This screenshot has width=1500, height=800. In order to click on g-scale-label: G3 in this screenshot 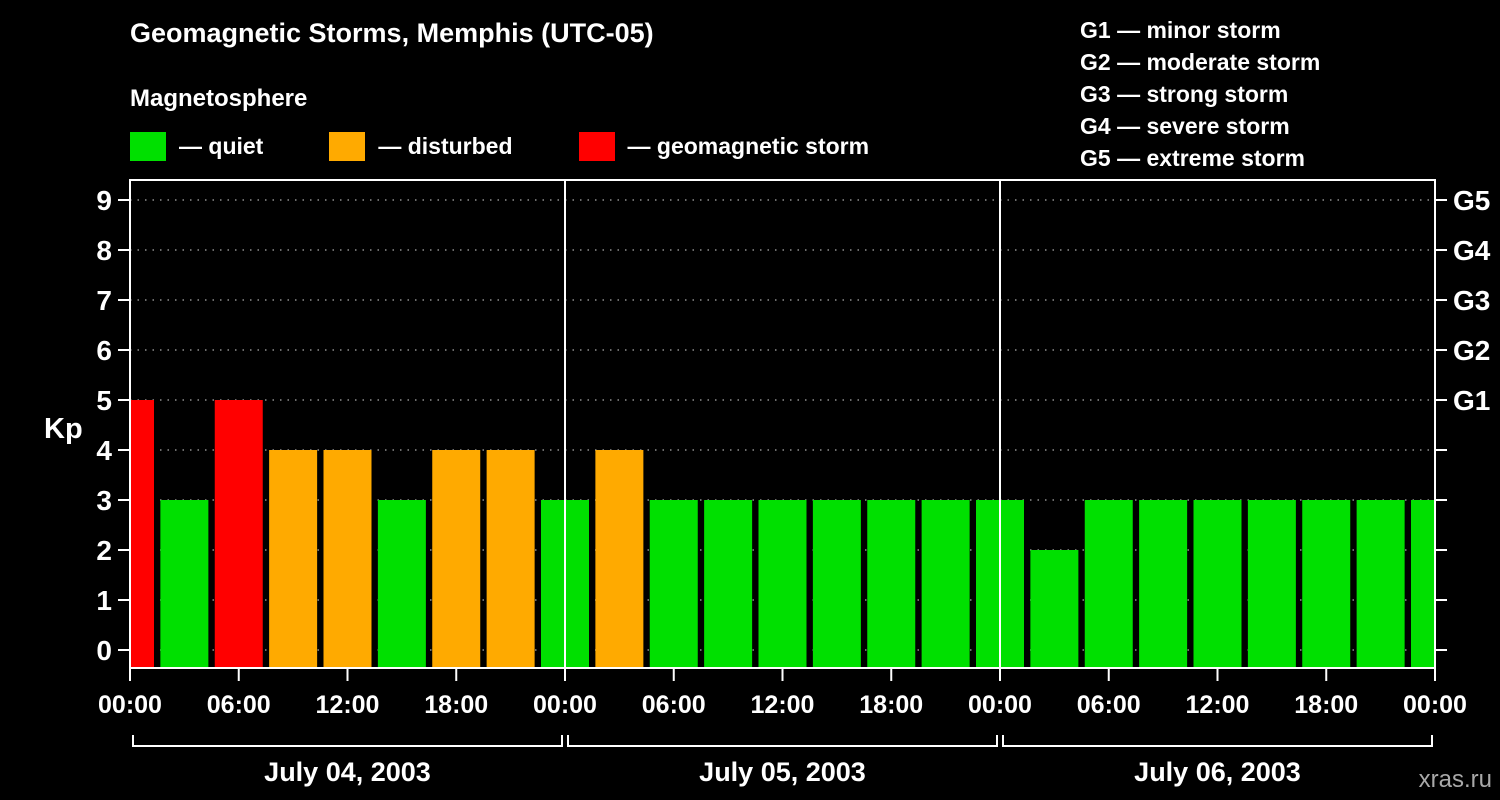, I will do `click(1471, 300)`.